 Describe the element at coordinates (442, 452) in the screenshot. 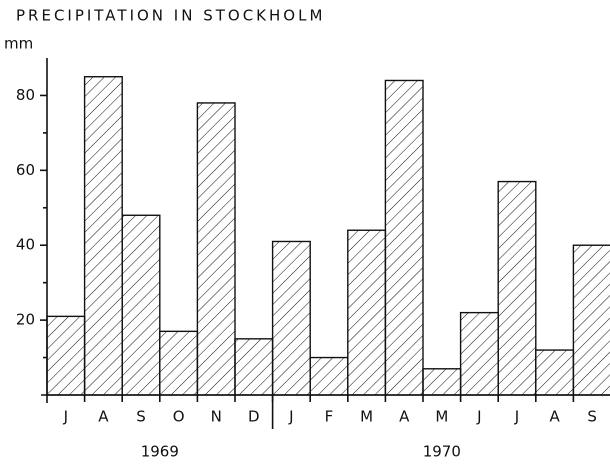

I see `group-label: 1970` at that location.